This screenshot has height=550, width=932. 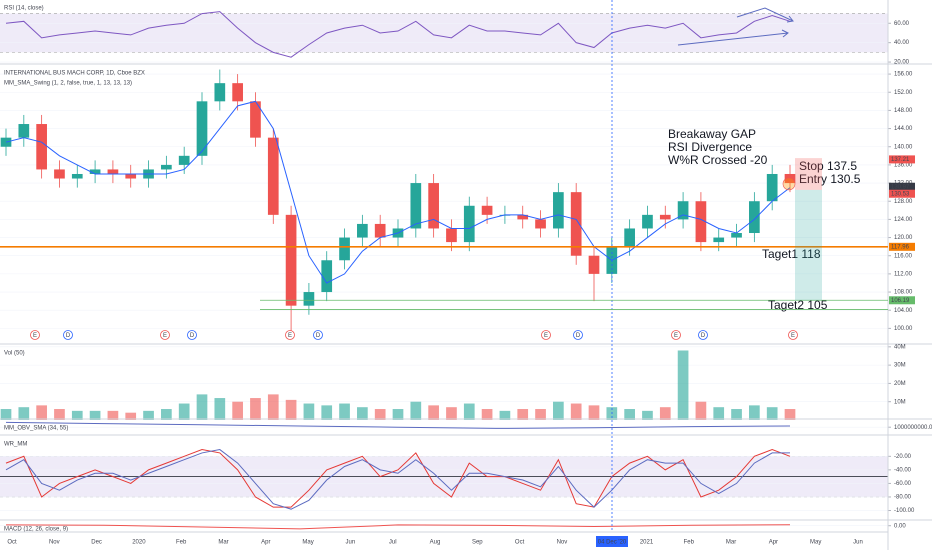 What do you see at coordinates (903, 111) in the screenshot?
I see `y-tick-label: 148.00` at bounding box center [903, 111].